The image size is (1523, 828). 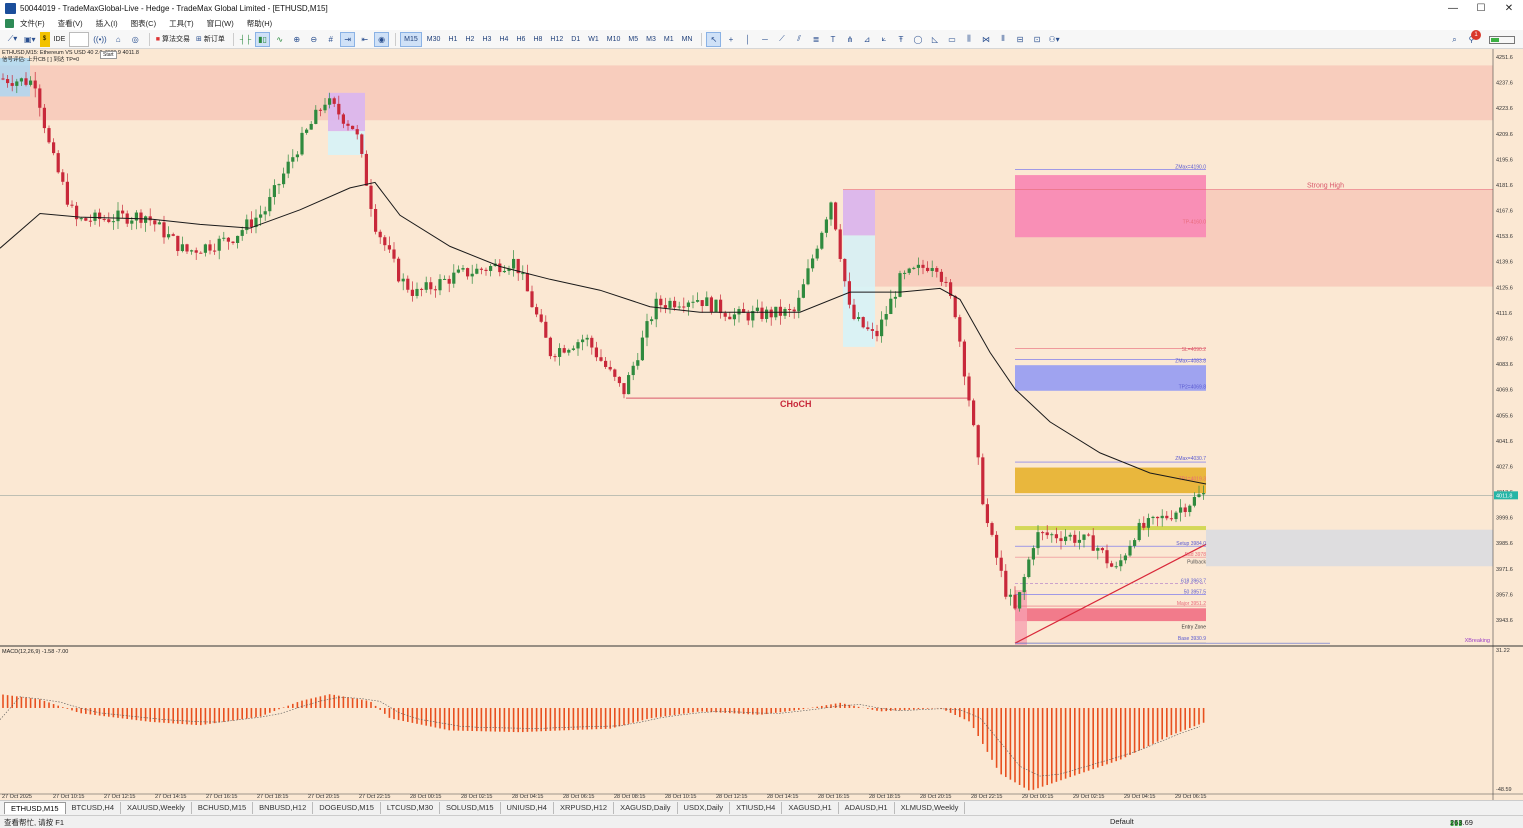 What do you see at coordinates (833, 39) in the screenshot?
I see `text-icon: T` at bounding box center [833, 39].